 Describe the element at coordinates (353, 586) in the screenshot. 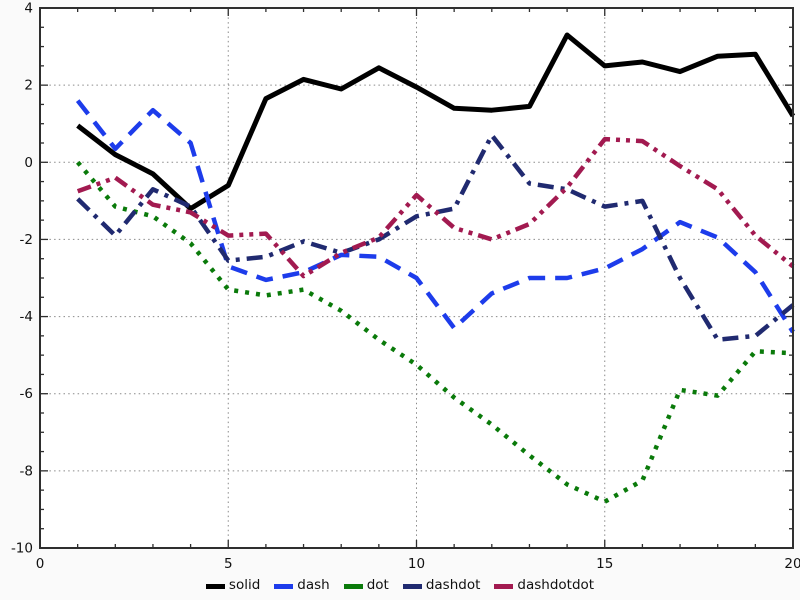

I see `legend-swatch-dot` at that location.